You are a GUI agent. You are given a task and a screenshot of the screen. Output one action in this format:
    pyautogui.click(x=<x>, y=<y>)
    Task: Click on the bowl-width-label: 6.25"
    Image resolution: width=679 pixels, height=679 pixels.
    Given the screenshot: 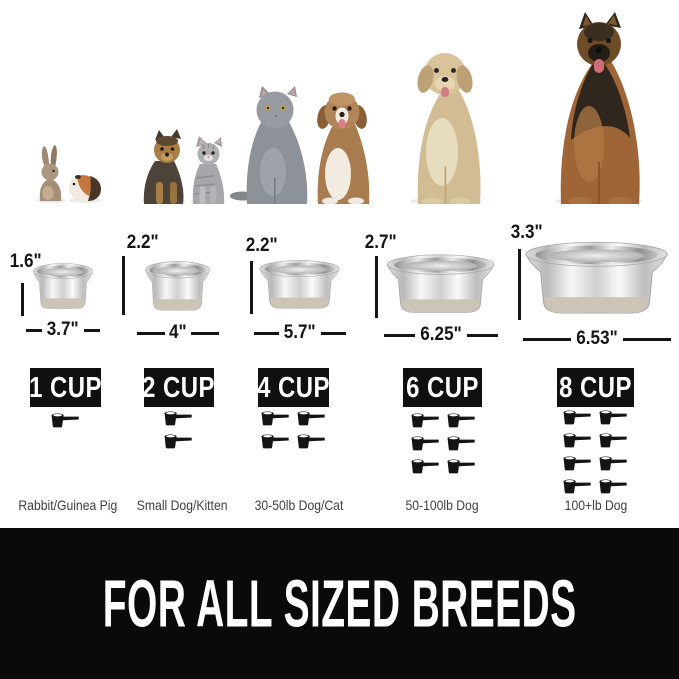 What is the action you would take?
    pyautogui.click(x=441, y=334)
    